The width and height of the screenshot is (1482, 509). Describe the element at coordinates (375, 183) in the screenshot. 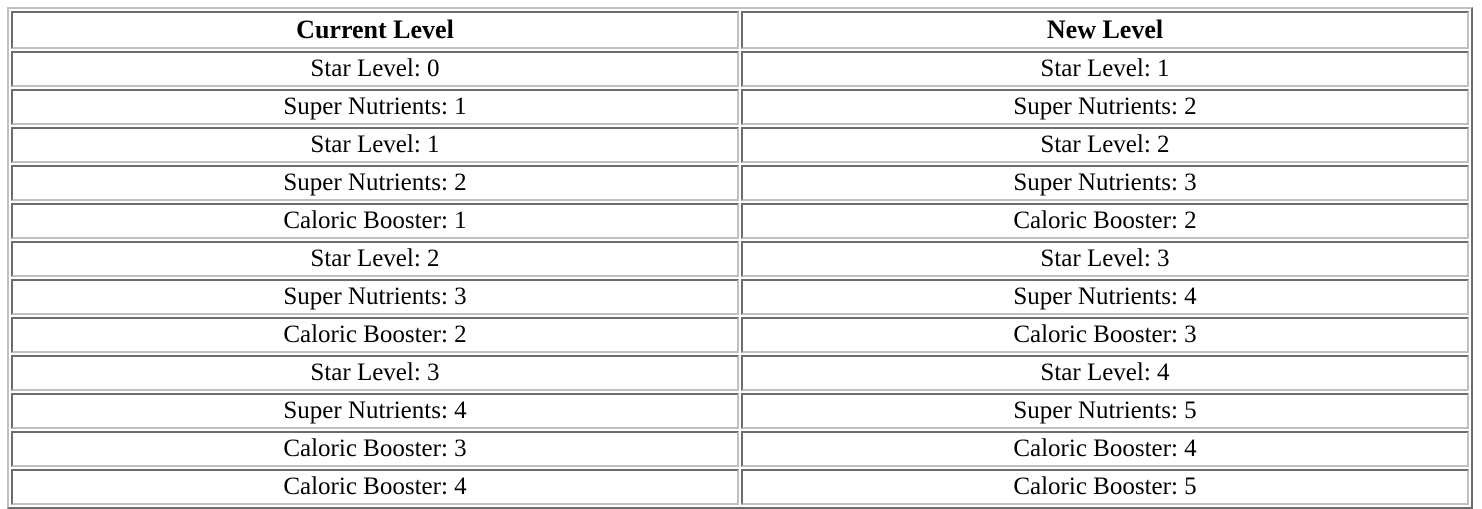

I see `cell-current-level: Super Nutrients: 2` at that location.